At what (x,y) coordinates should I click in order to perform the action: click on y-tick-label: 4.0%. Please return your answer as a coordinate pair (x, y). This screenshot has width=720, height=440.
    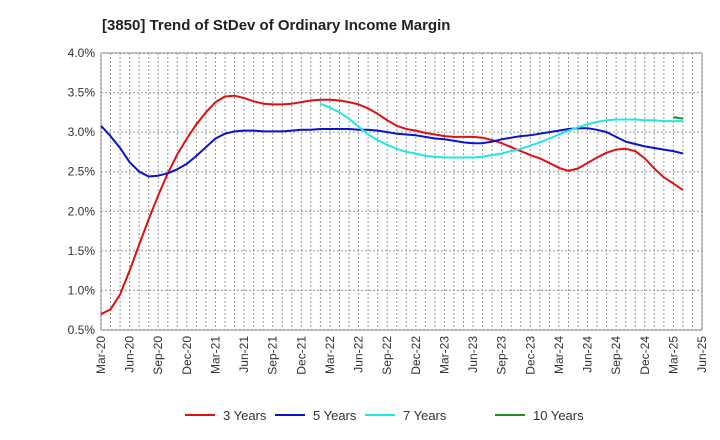
    Looking at the image, I should click on (82, 53).